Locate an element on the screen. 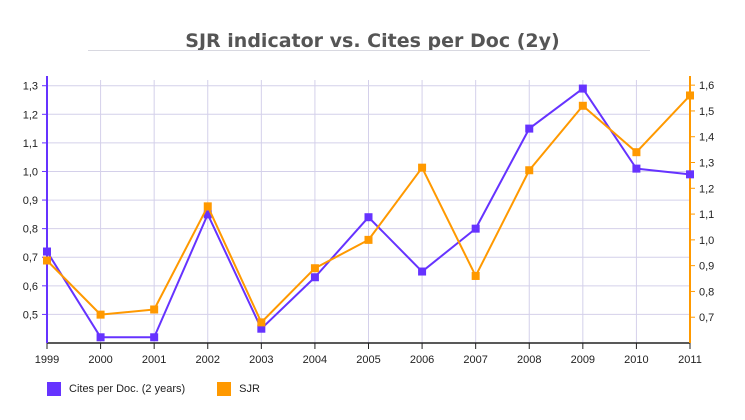 This screenshot has width=745, height=420. legend: Cites per Doc. (2 years) SJR is located at coordinates (169, 389).